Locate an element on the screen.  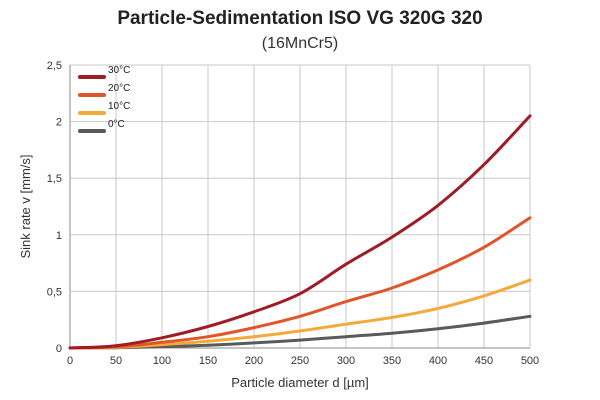
y-tick-label: 2,5 is located at coordinates (54, 66).